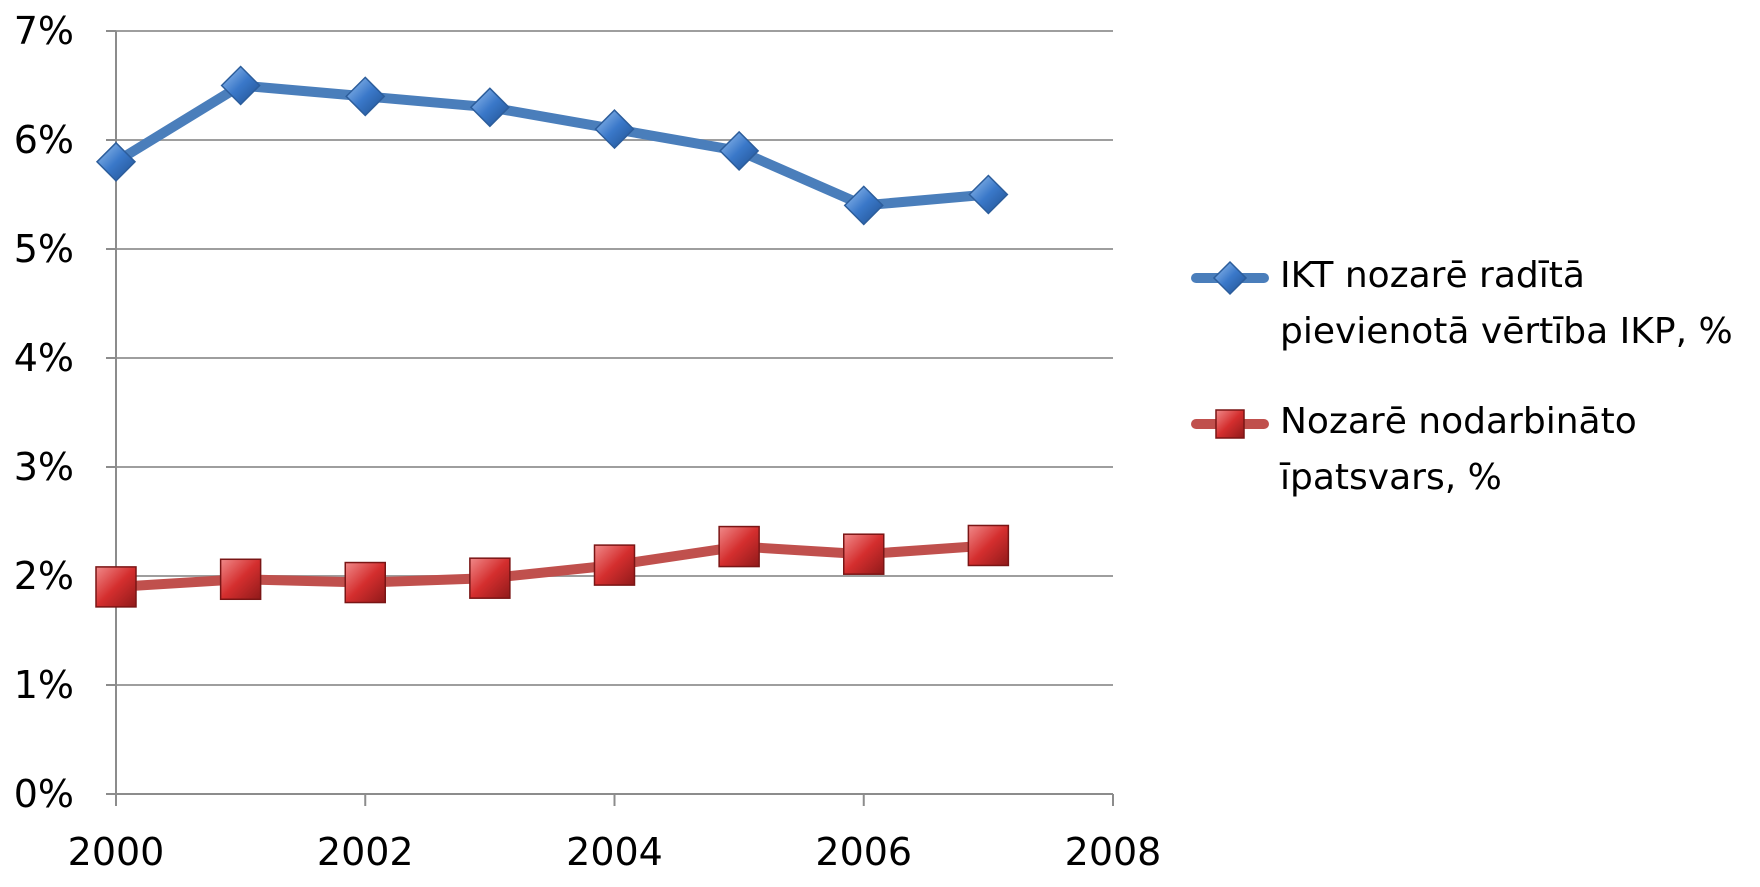 The image size is (1760, 887). Describe the element at coordinates (44, 358) in the screenshot. I see `y-tick-label: 4%` at that location.